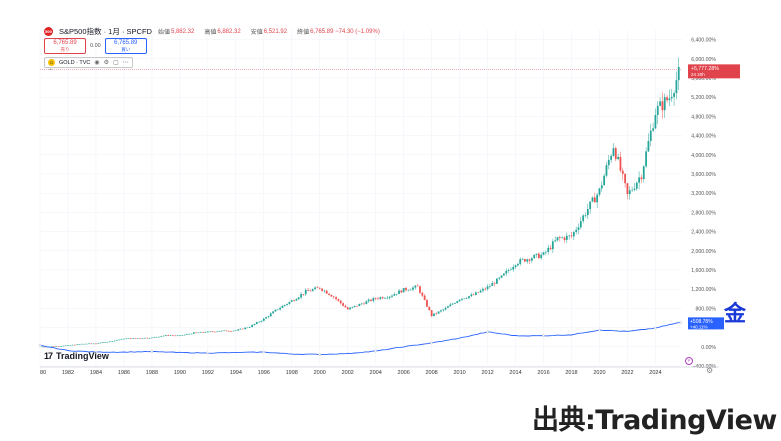  I want to click on settings-icon: ⚙, so click(106, 63).